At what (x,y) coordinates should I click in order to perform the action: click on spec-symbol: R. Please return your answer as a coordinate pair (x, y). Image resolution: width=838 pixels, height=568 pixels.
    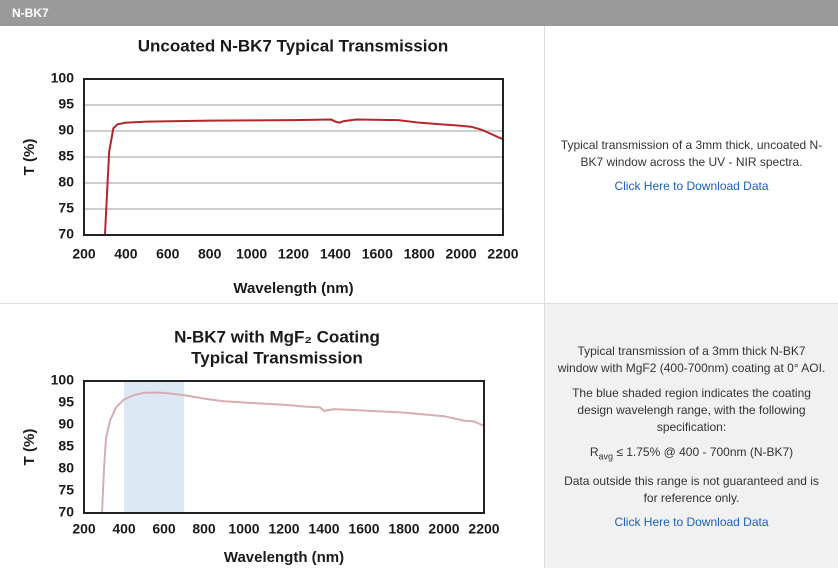
    Looking at the image, I should click on (594, 451).